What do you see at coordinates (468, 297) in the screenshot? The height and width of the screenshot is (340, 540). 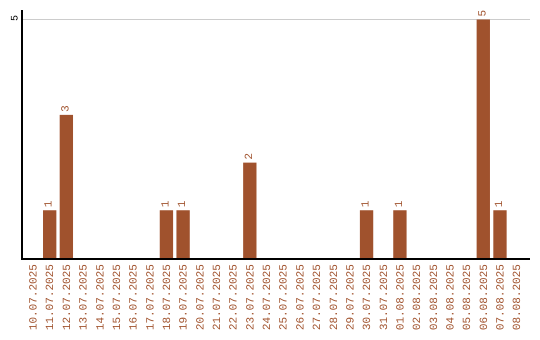 I see `x-tick-label: 05.08.2025` at bounding box center [468, 297].